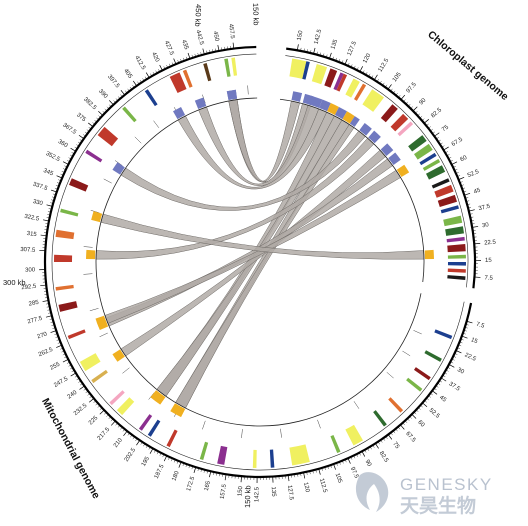  I want to click on tick-label: 352.5, so click(53, 157).